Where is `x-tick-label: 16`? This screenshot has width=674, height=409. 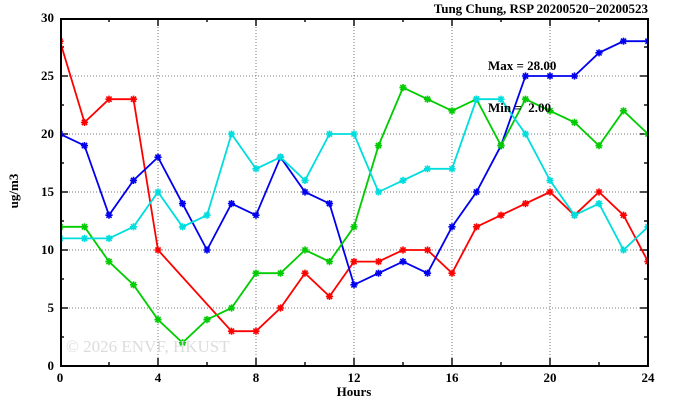
x-tick-label: 16 is located at coordinates (452, 377).